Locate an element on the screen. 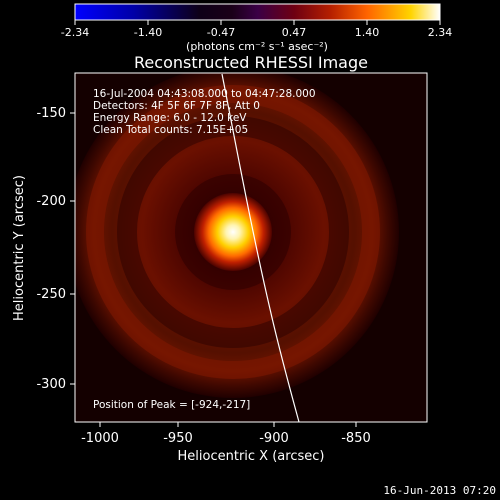 Image resolution: width=500 pixels, height=500 pixels. y-tick-label-1: -200 is located at coordinates (51, 201).